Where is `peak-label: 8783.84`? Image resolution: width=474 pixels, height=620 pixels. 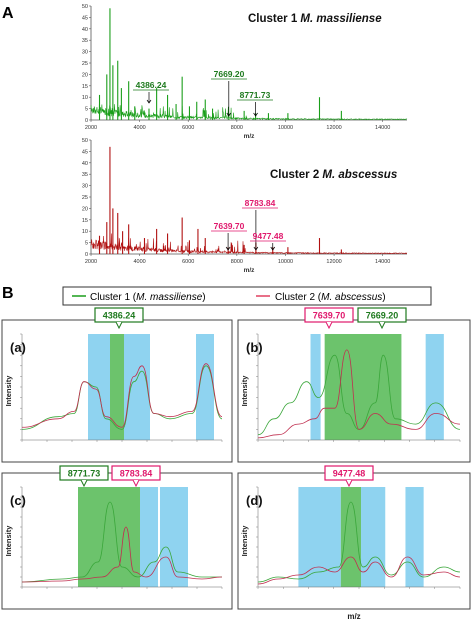 peak-label: 8783.84 is located at coordinates (136, 474).